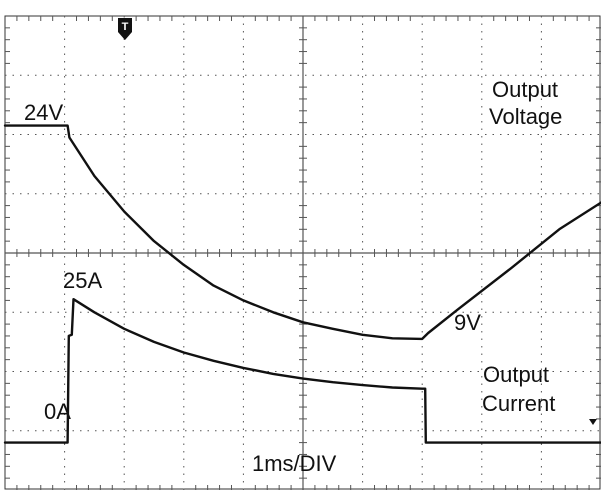 Image resolution: width=601 pixels, height=490 pixels. Describe the element at coordinates (518, 403) in the screenshot. I see `current-series-label-line2: Current` at that location.